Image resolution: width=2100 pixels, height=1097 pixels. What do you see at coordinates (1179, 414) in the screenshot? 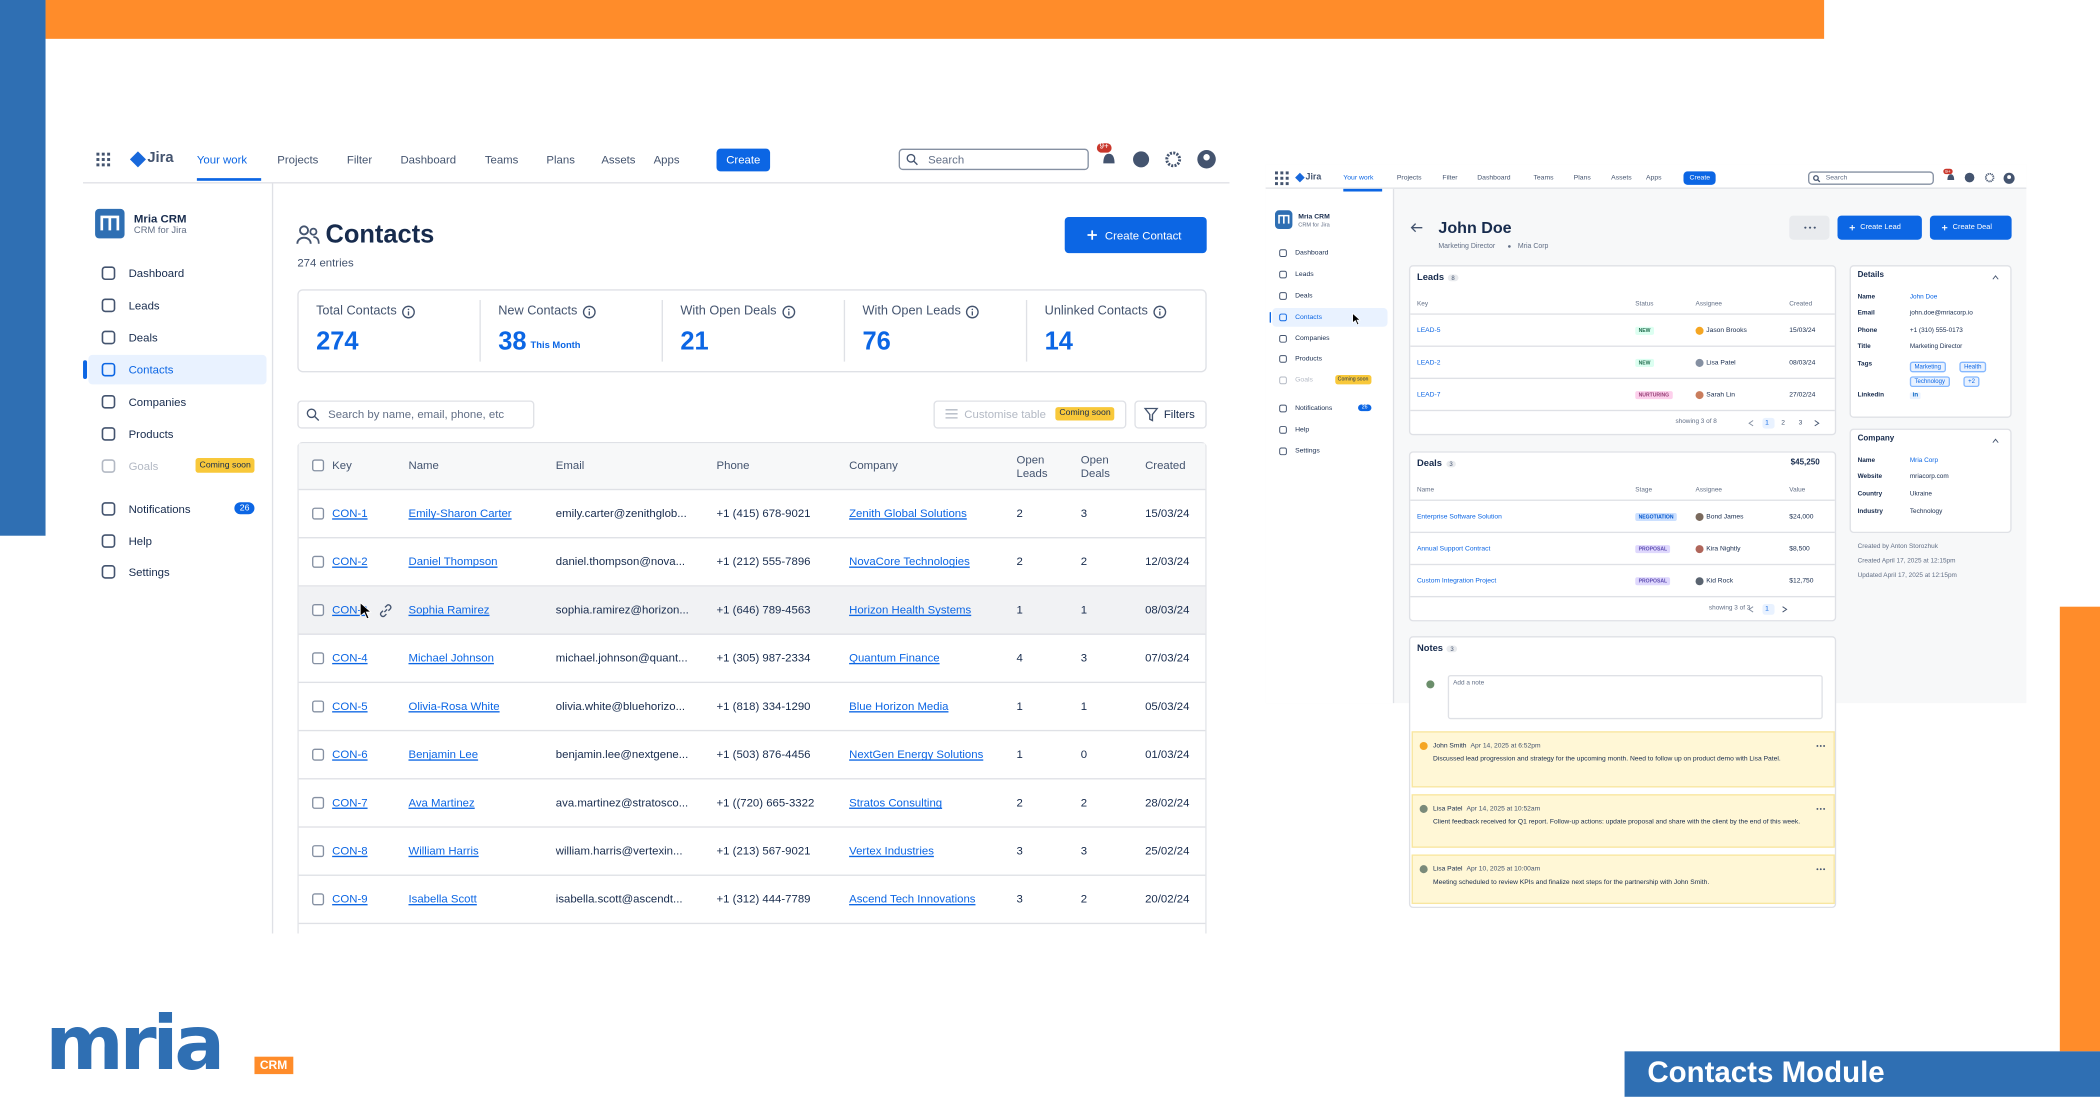
I see `filters-label: Filters` at bounding box center [1179, 414].